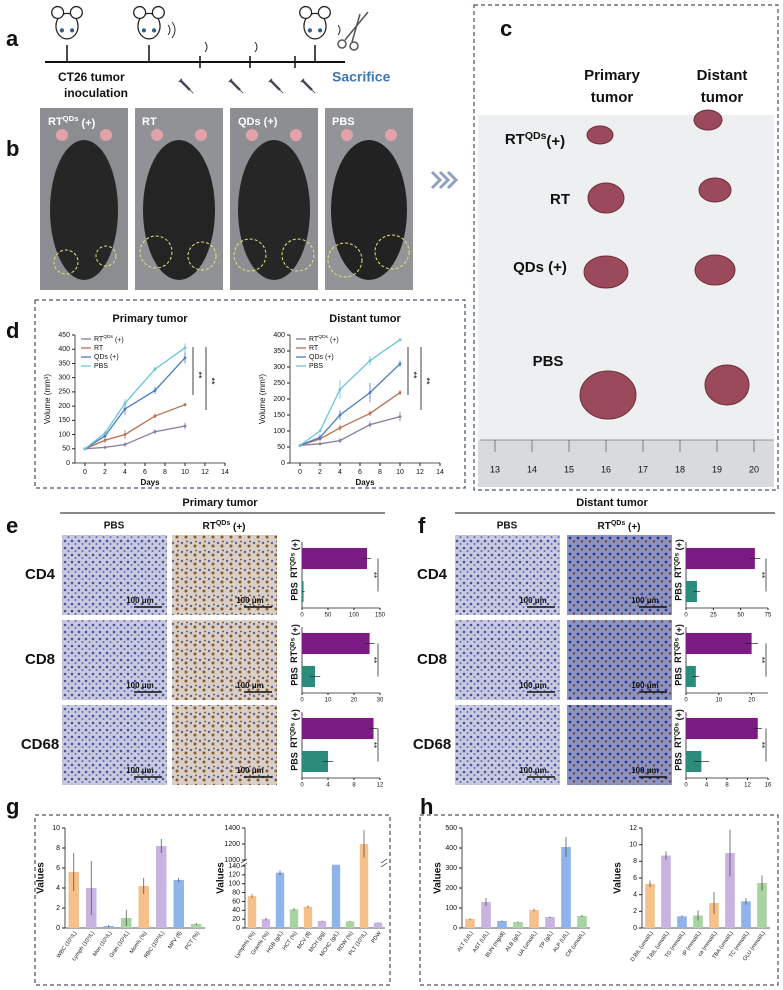 This screenshot has height=990, width=783. I want to click on y-tick-label: 400, so click(279, 335).